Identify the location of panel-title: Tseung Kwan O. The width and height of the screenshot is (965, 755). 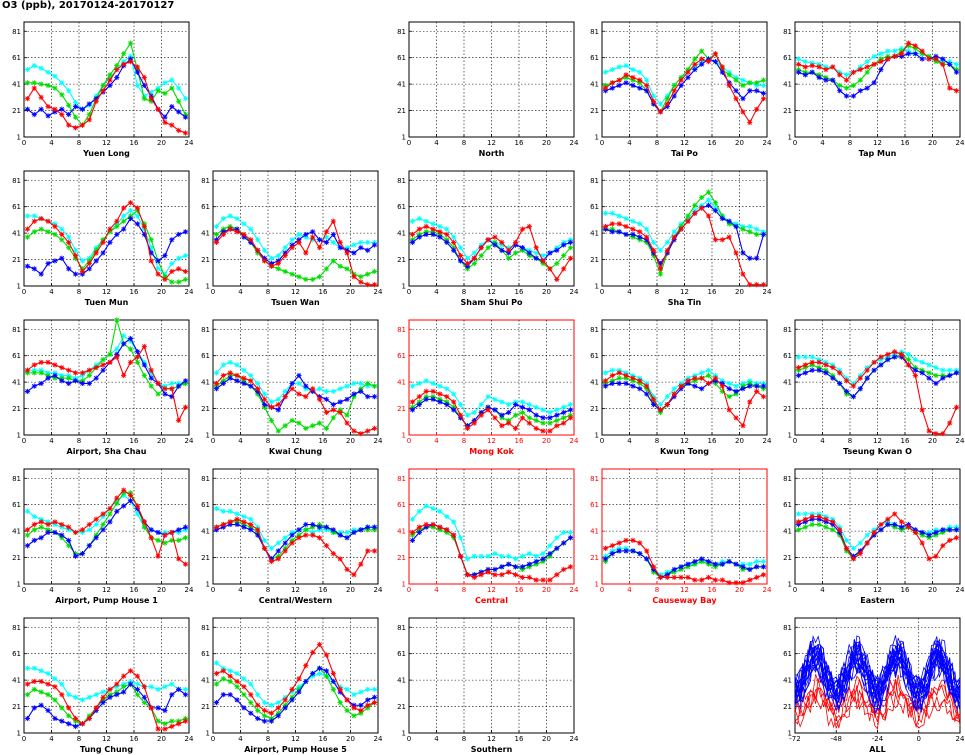
(877, 451).